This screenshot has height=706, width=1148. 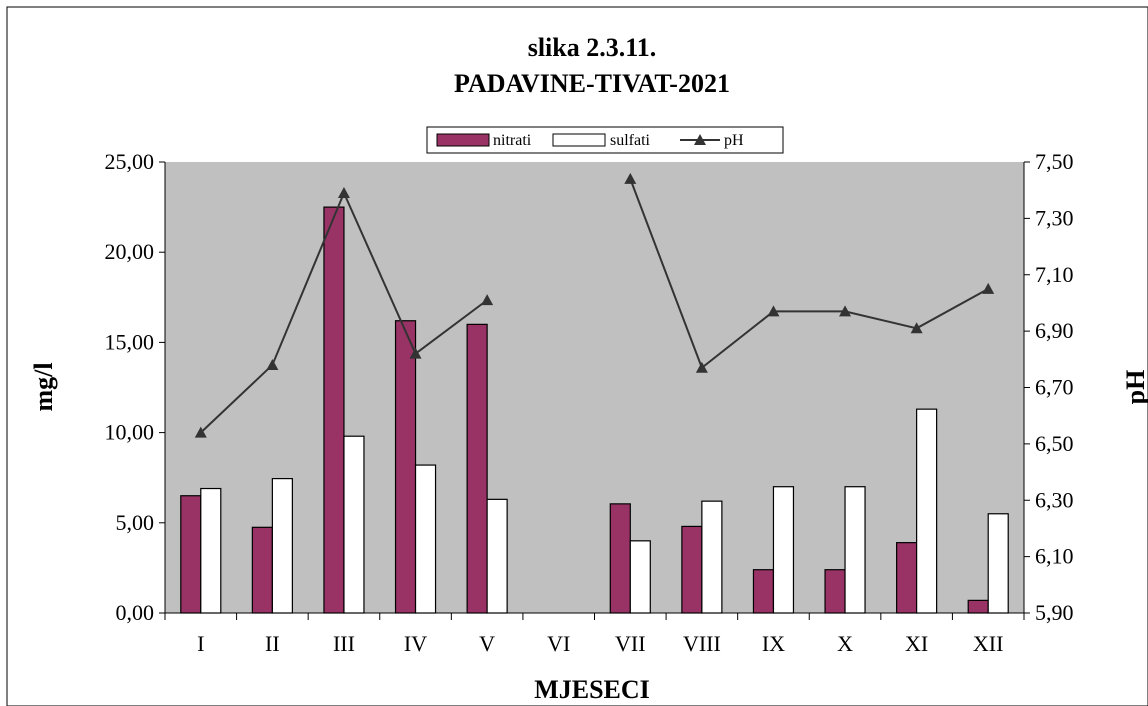 What do you see at coordinates (630, 178) in the screenshot?
I see `ph-point-VII` at bounding box center [630, 178].